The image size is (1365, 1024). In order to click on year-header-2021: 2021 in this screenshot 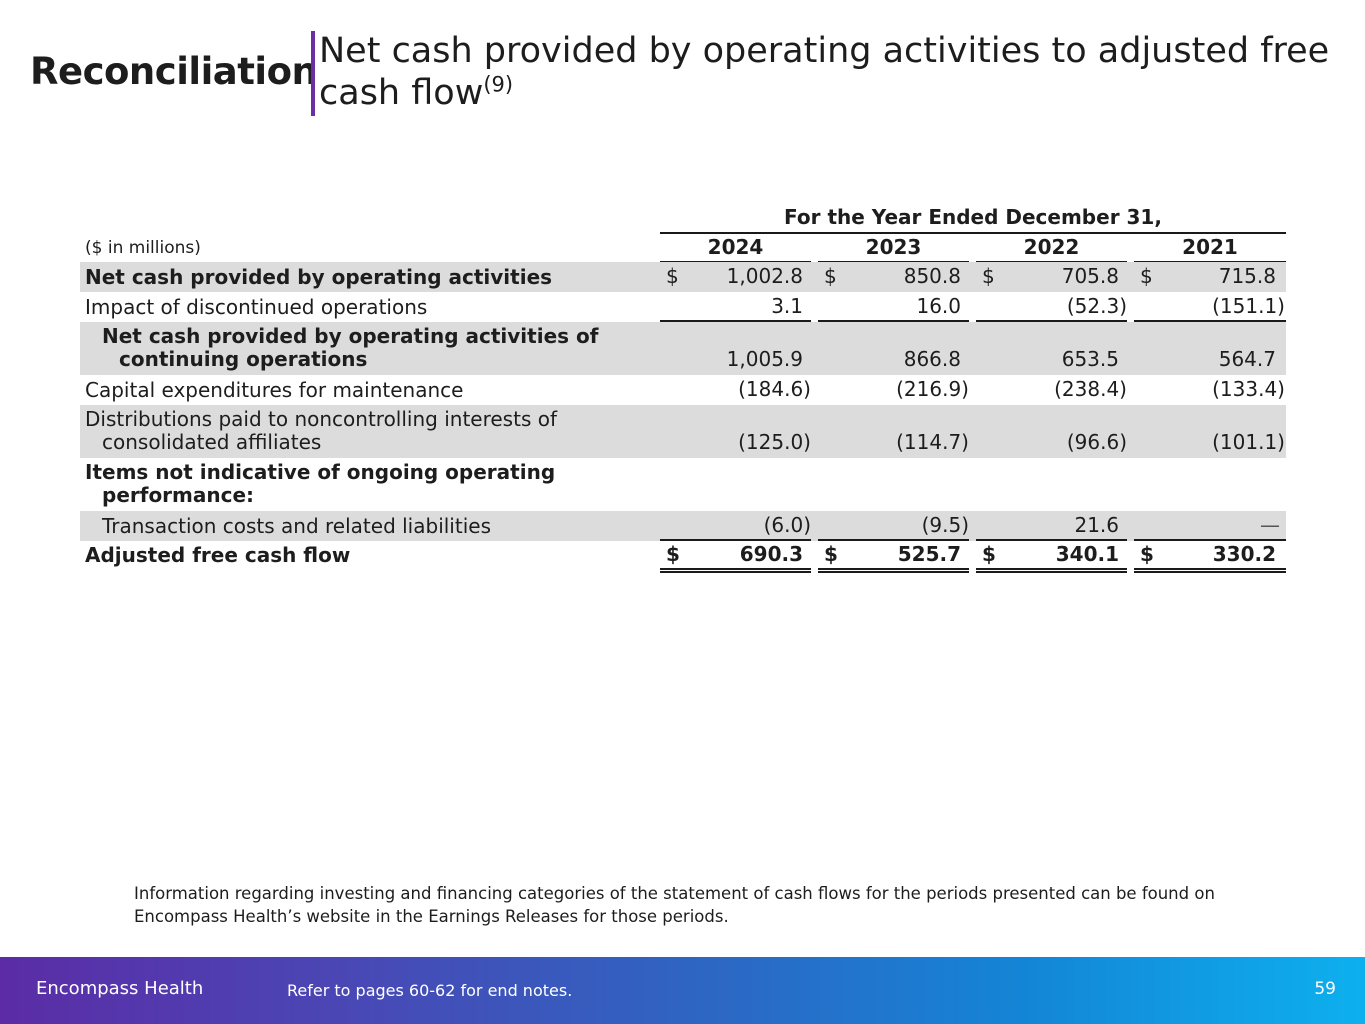, I will do `click(1210, 248)`.